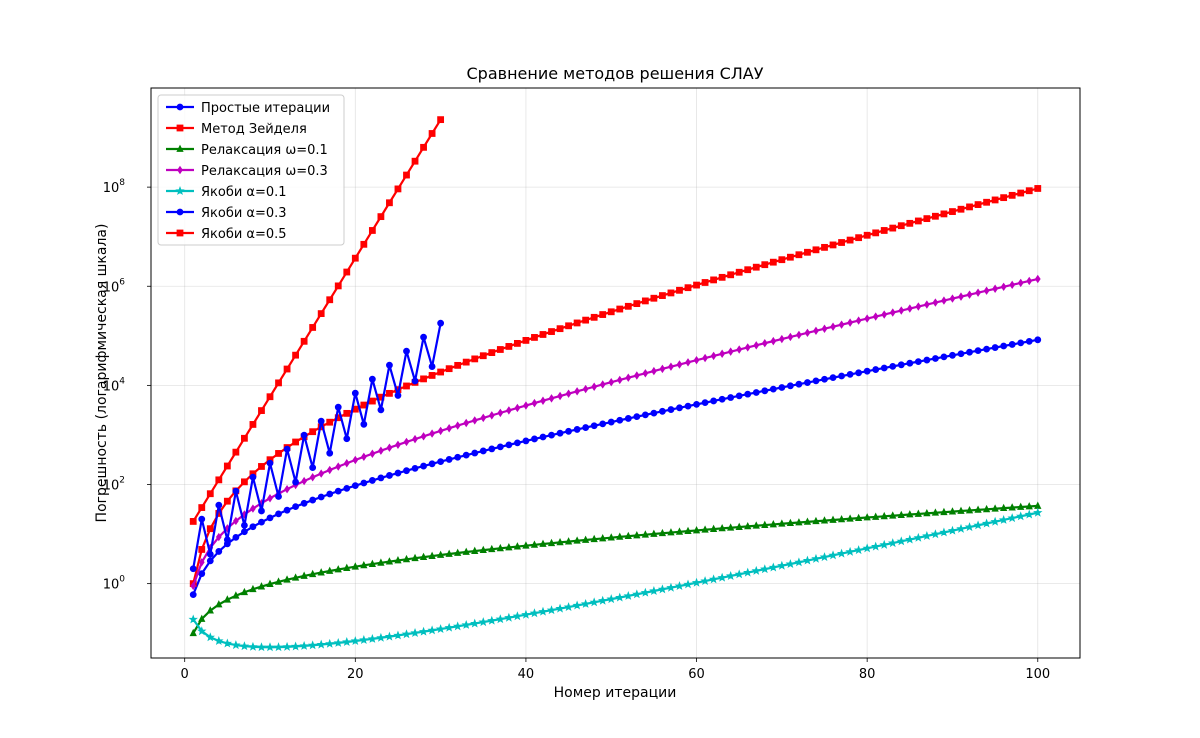 The width and height of the screenshot is (1200, 738). I want to click on y-tick-base: 10, so click(111, 386).